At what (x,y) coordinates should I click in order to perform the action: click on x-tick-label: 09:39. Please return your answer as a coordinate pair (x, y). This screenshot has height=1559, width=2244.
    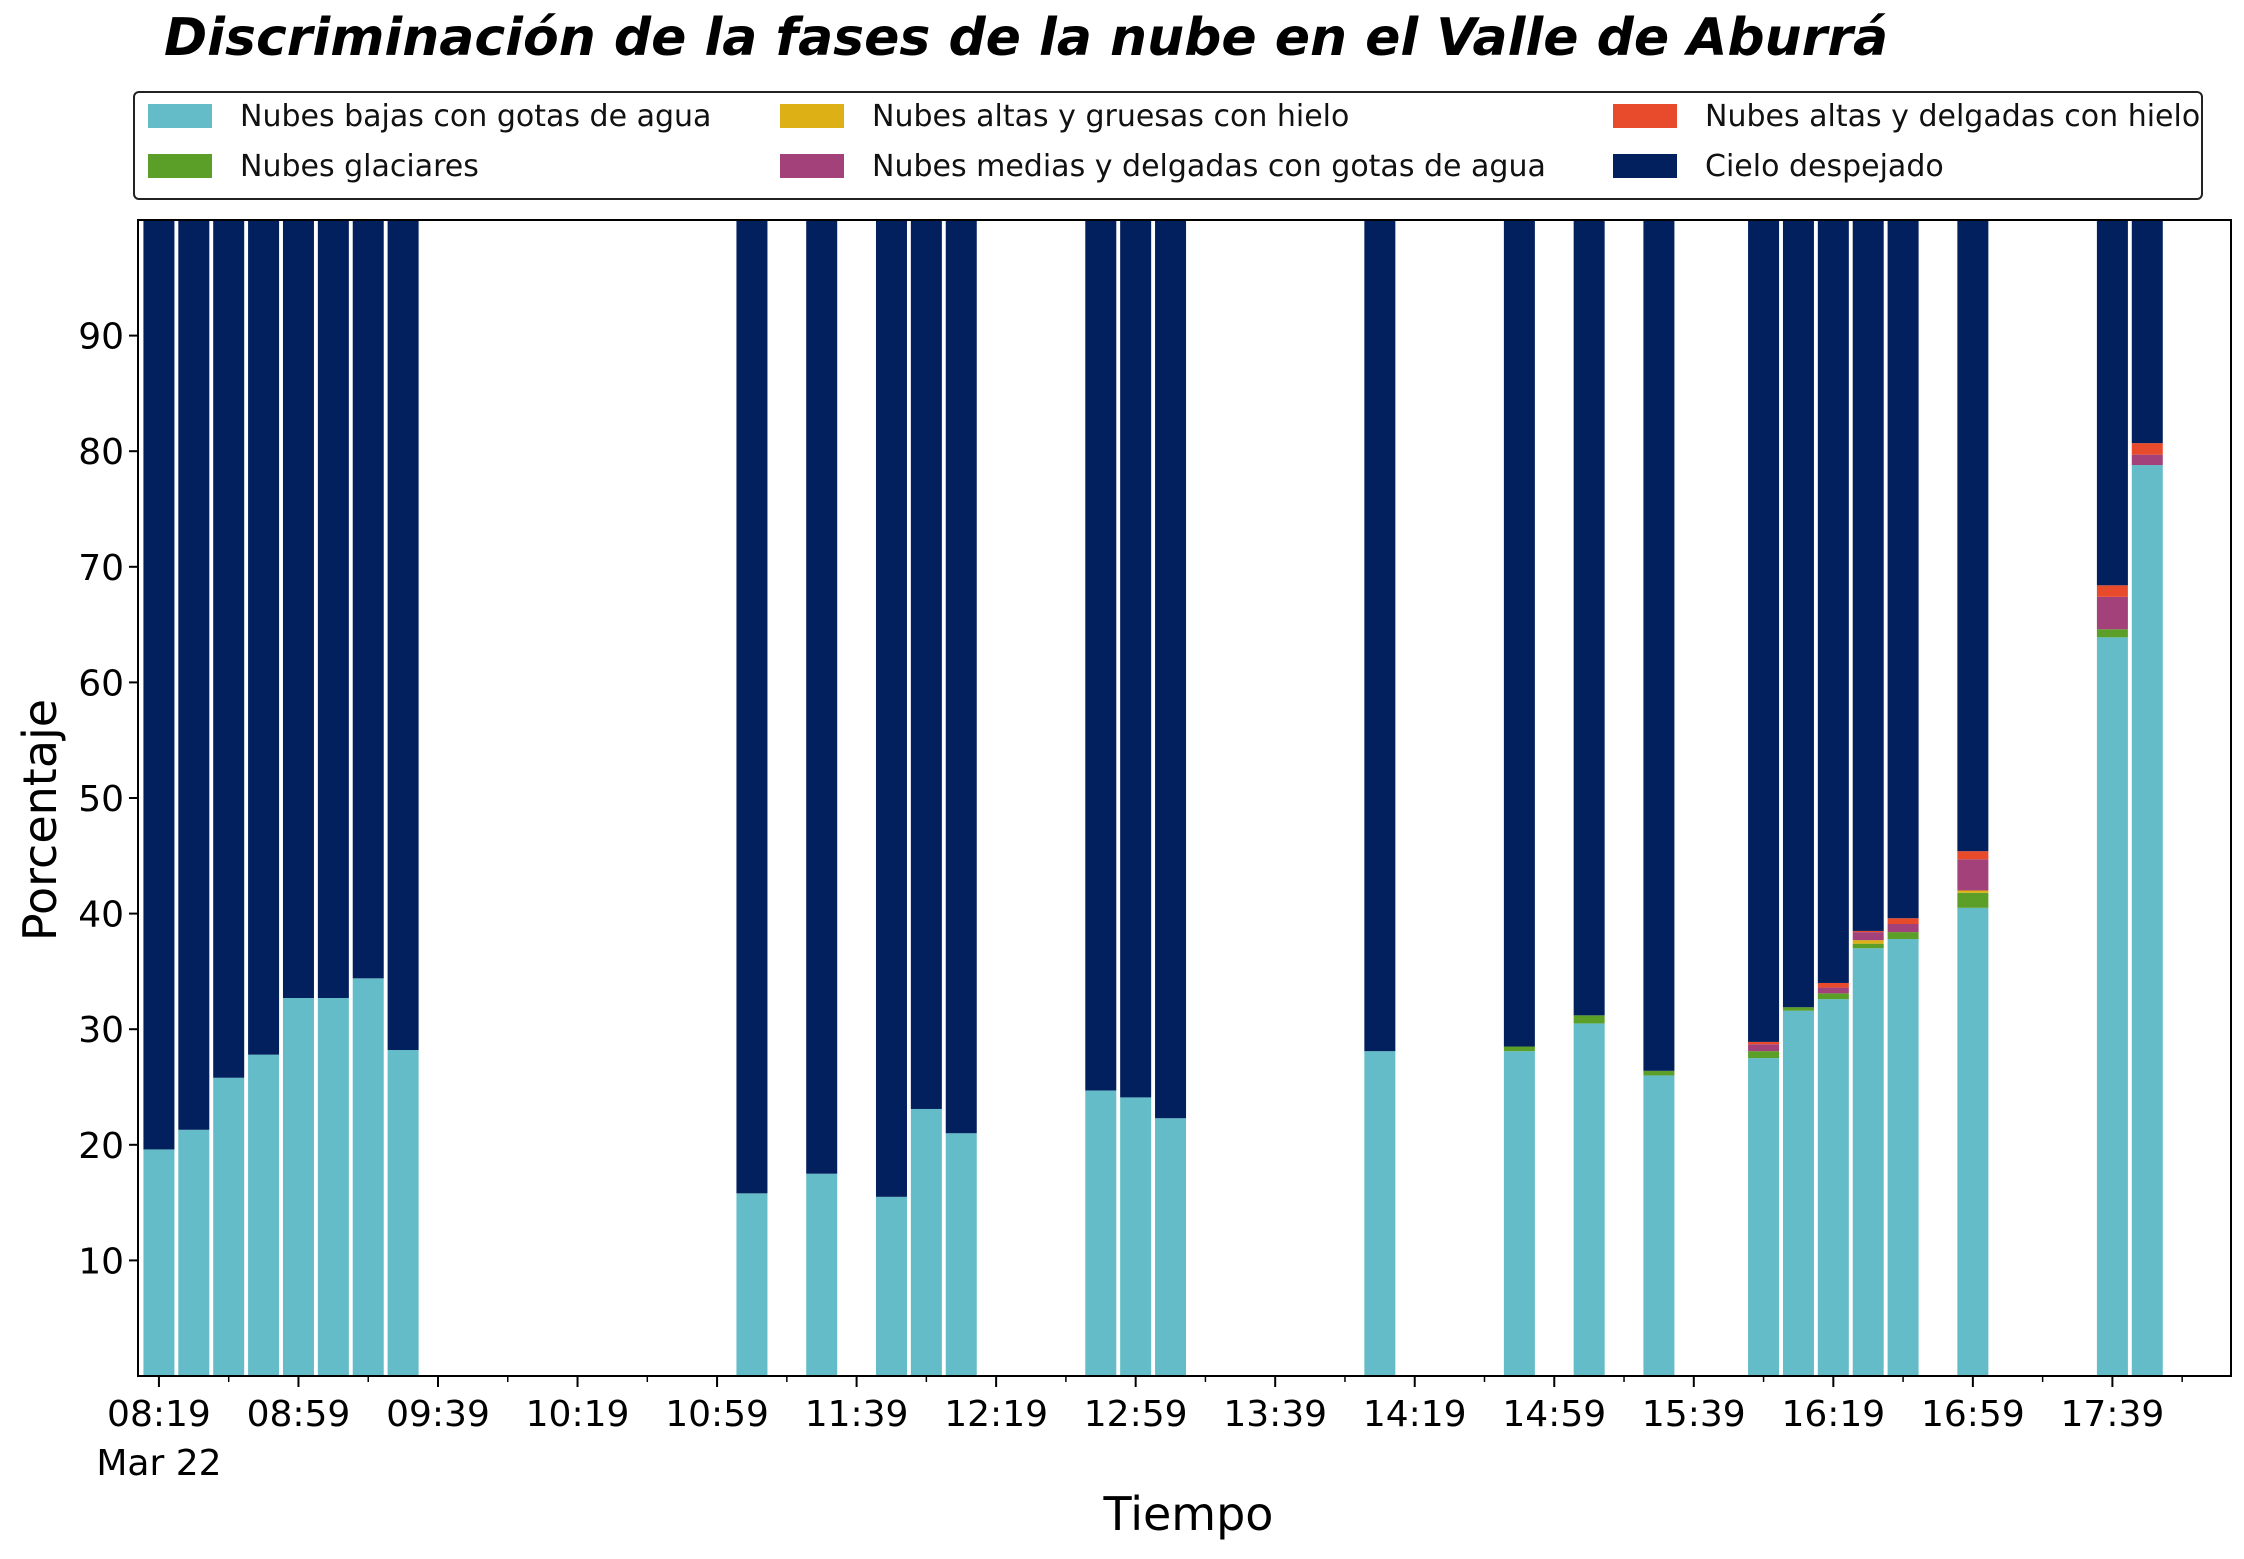
    Looking at the image, I should click on (438, 1414).